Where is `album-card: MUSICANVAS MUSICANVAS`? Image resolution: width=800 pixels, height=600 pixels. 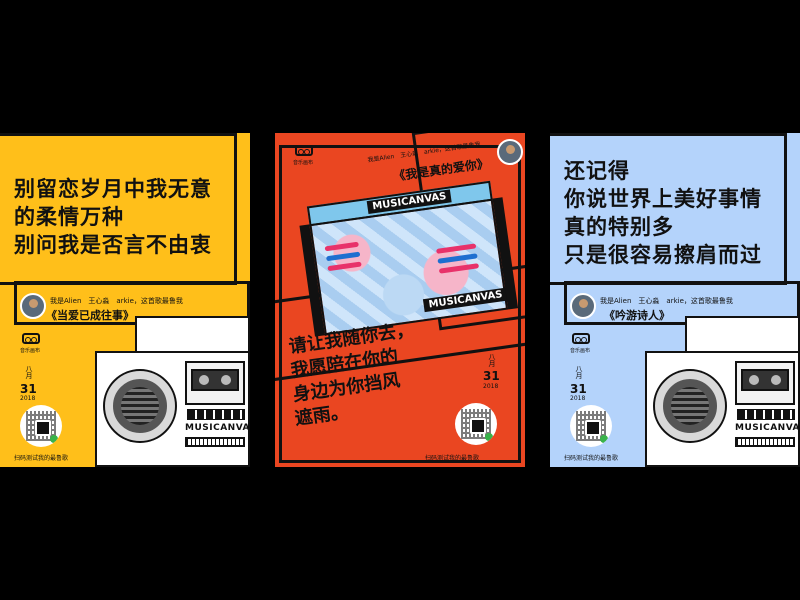
album-card: MUSICANVAS MUSICANVAS is located at coordinates (409, 258).